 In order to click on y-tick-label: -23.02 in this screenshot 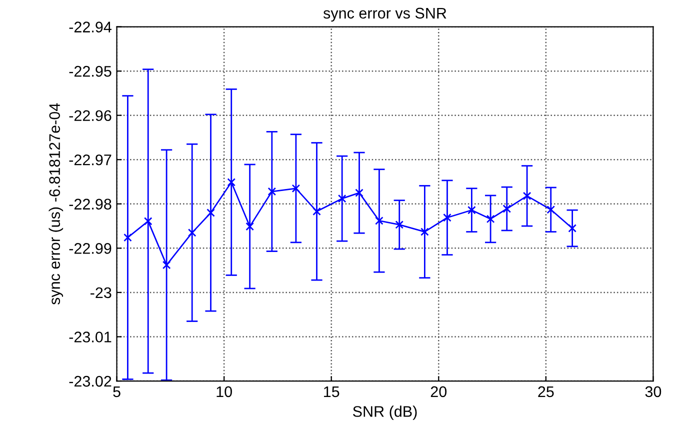, I will do `click(90, 381)`.